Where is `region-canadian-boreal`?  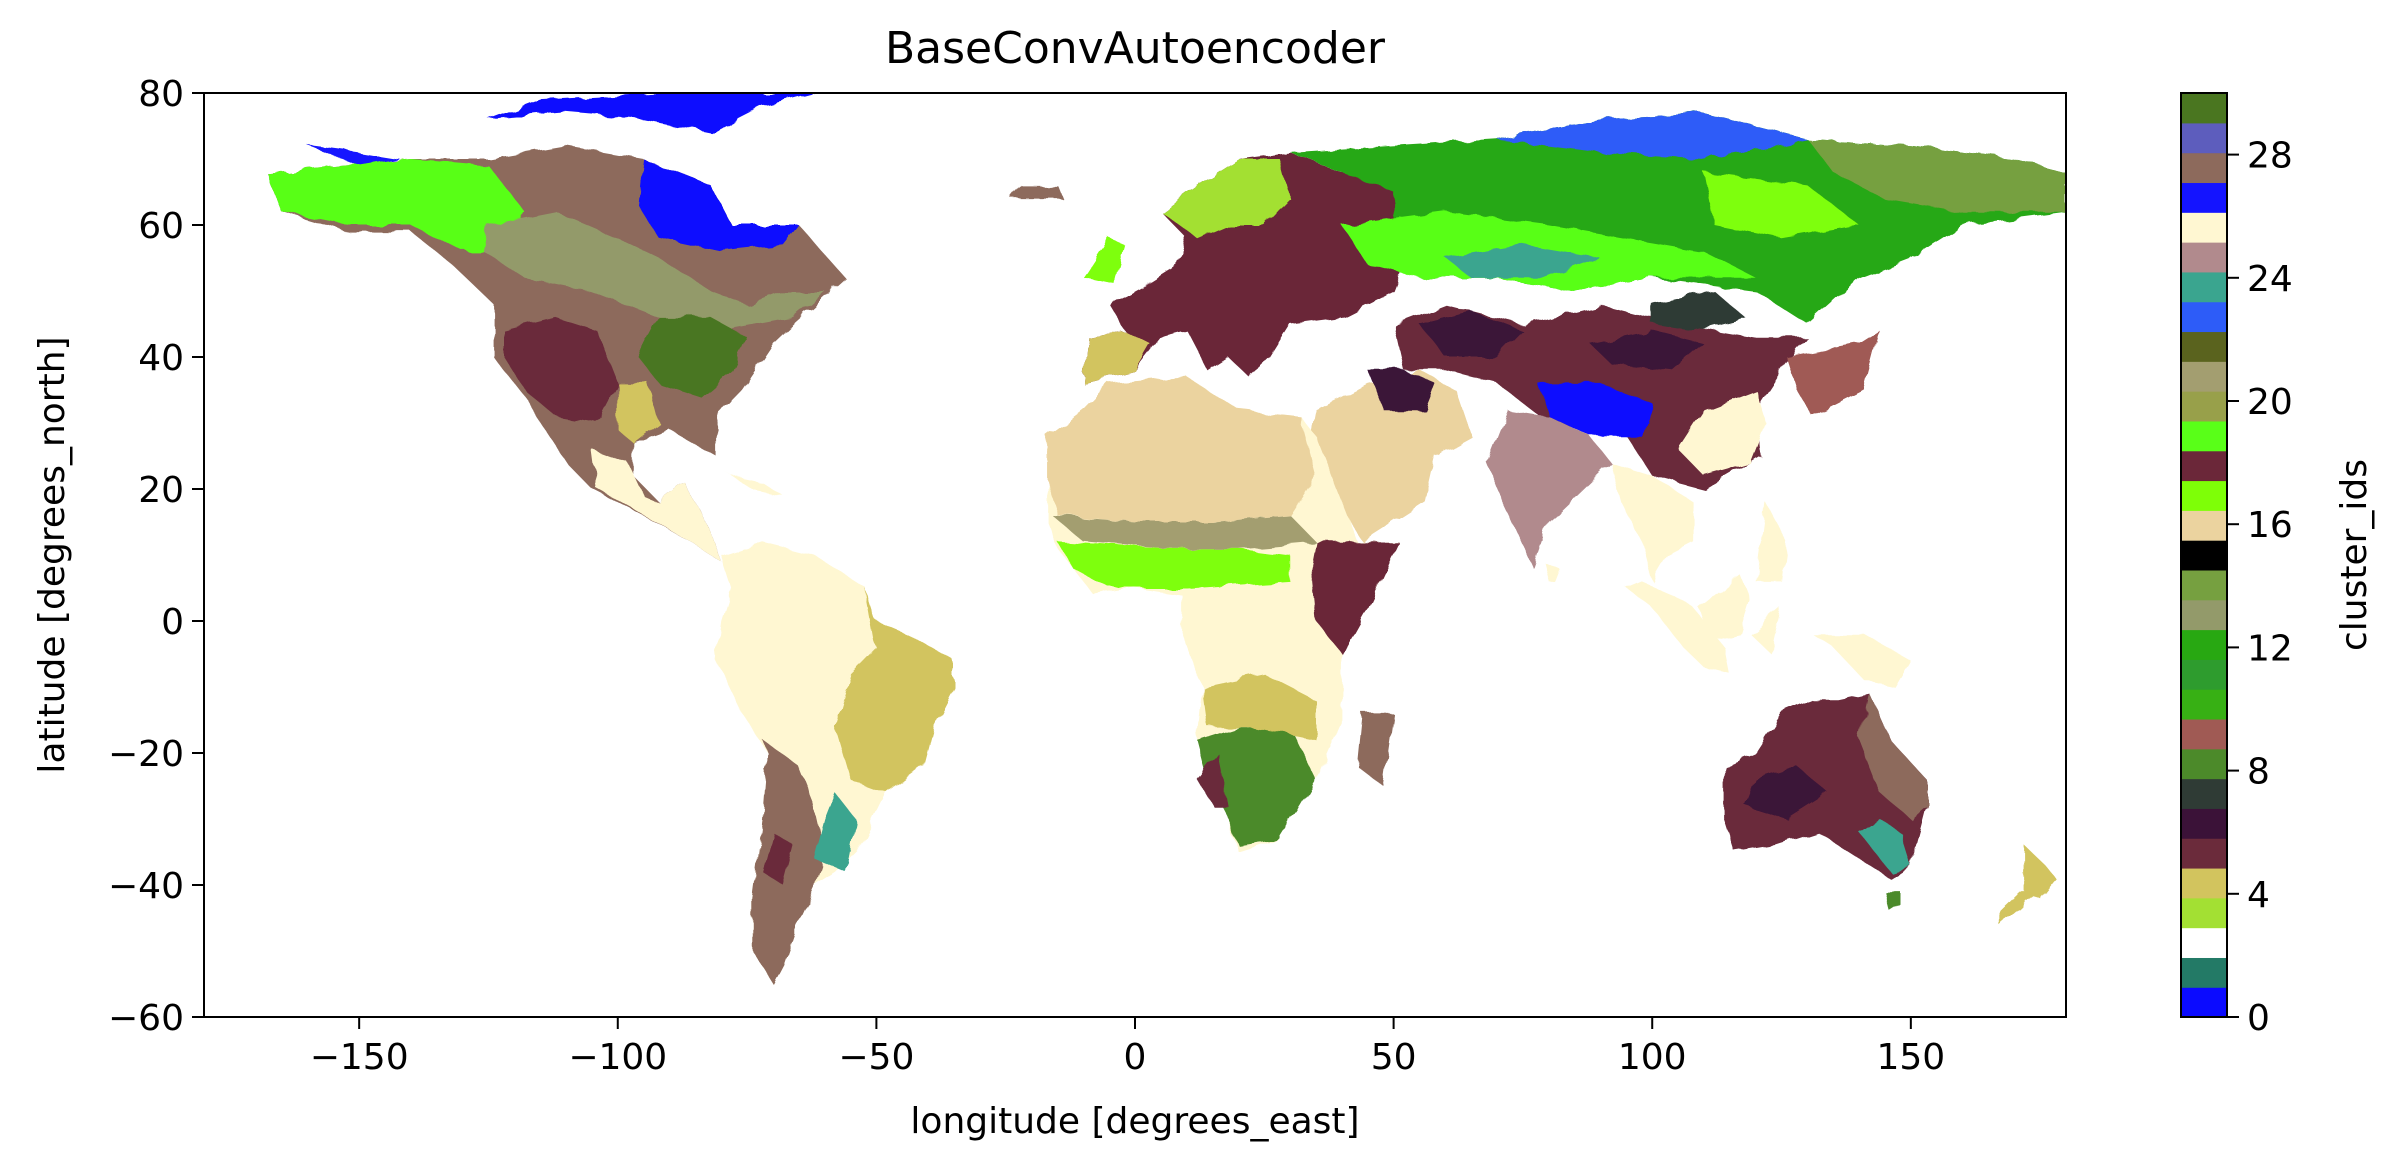
region-canadian-boreal is located at coordinates (654, 271).